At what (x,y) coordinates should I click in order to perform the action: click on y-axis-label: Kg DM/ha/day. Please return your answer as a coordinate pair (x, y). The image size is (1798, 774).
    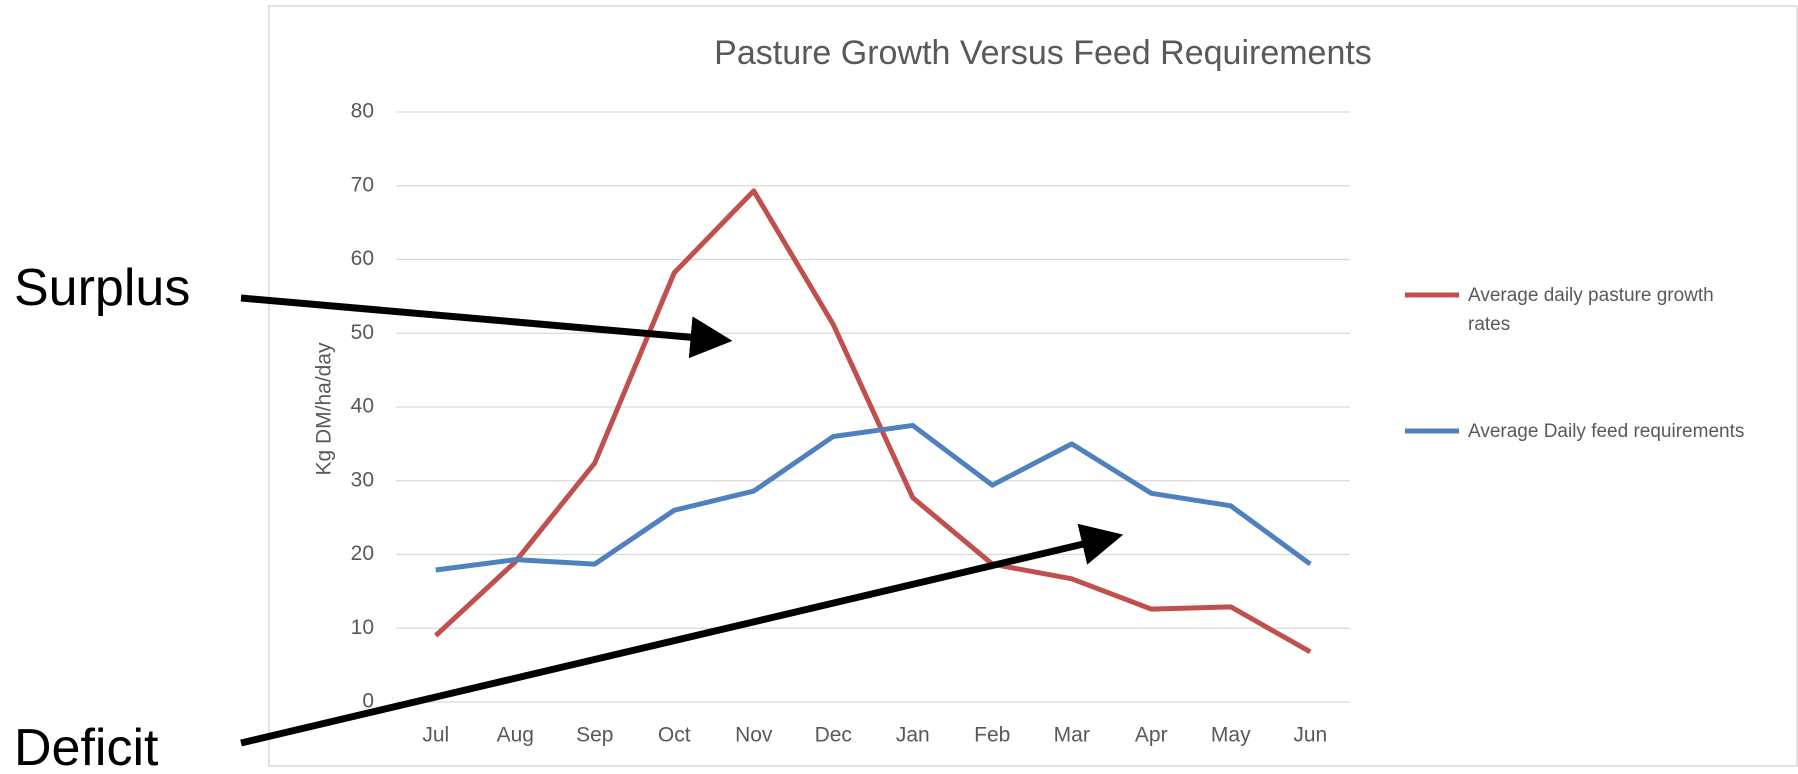
    Looking at the image, I should click on (324, 409).